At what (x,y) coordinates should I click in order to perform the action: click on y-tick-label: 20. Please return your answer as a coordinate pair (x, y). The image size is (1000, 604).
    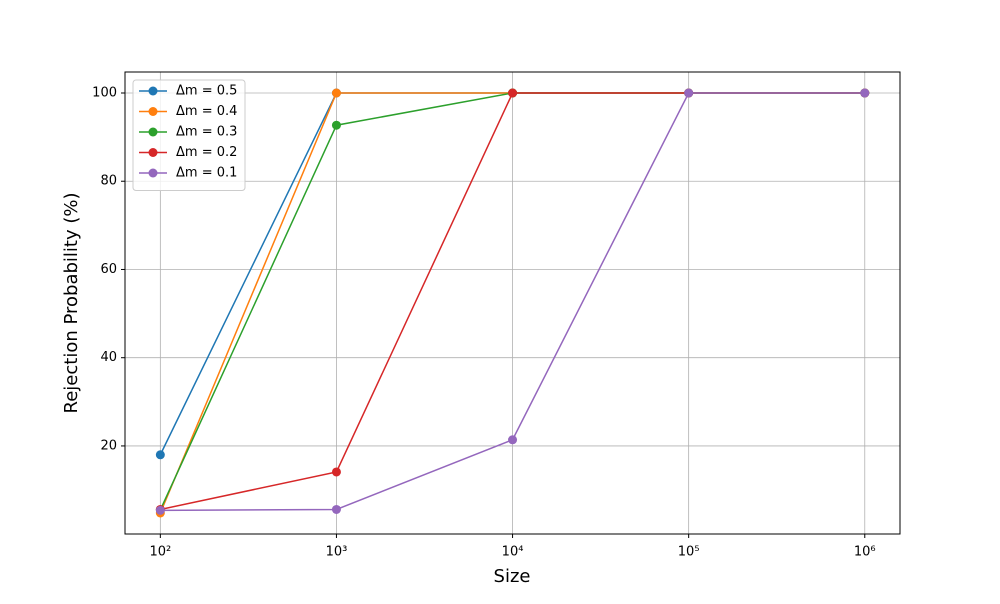
    Looking at the image, I should click on (108, 445).